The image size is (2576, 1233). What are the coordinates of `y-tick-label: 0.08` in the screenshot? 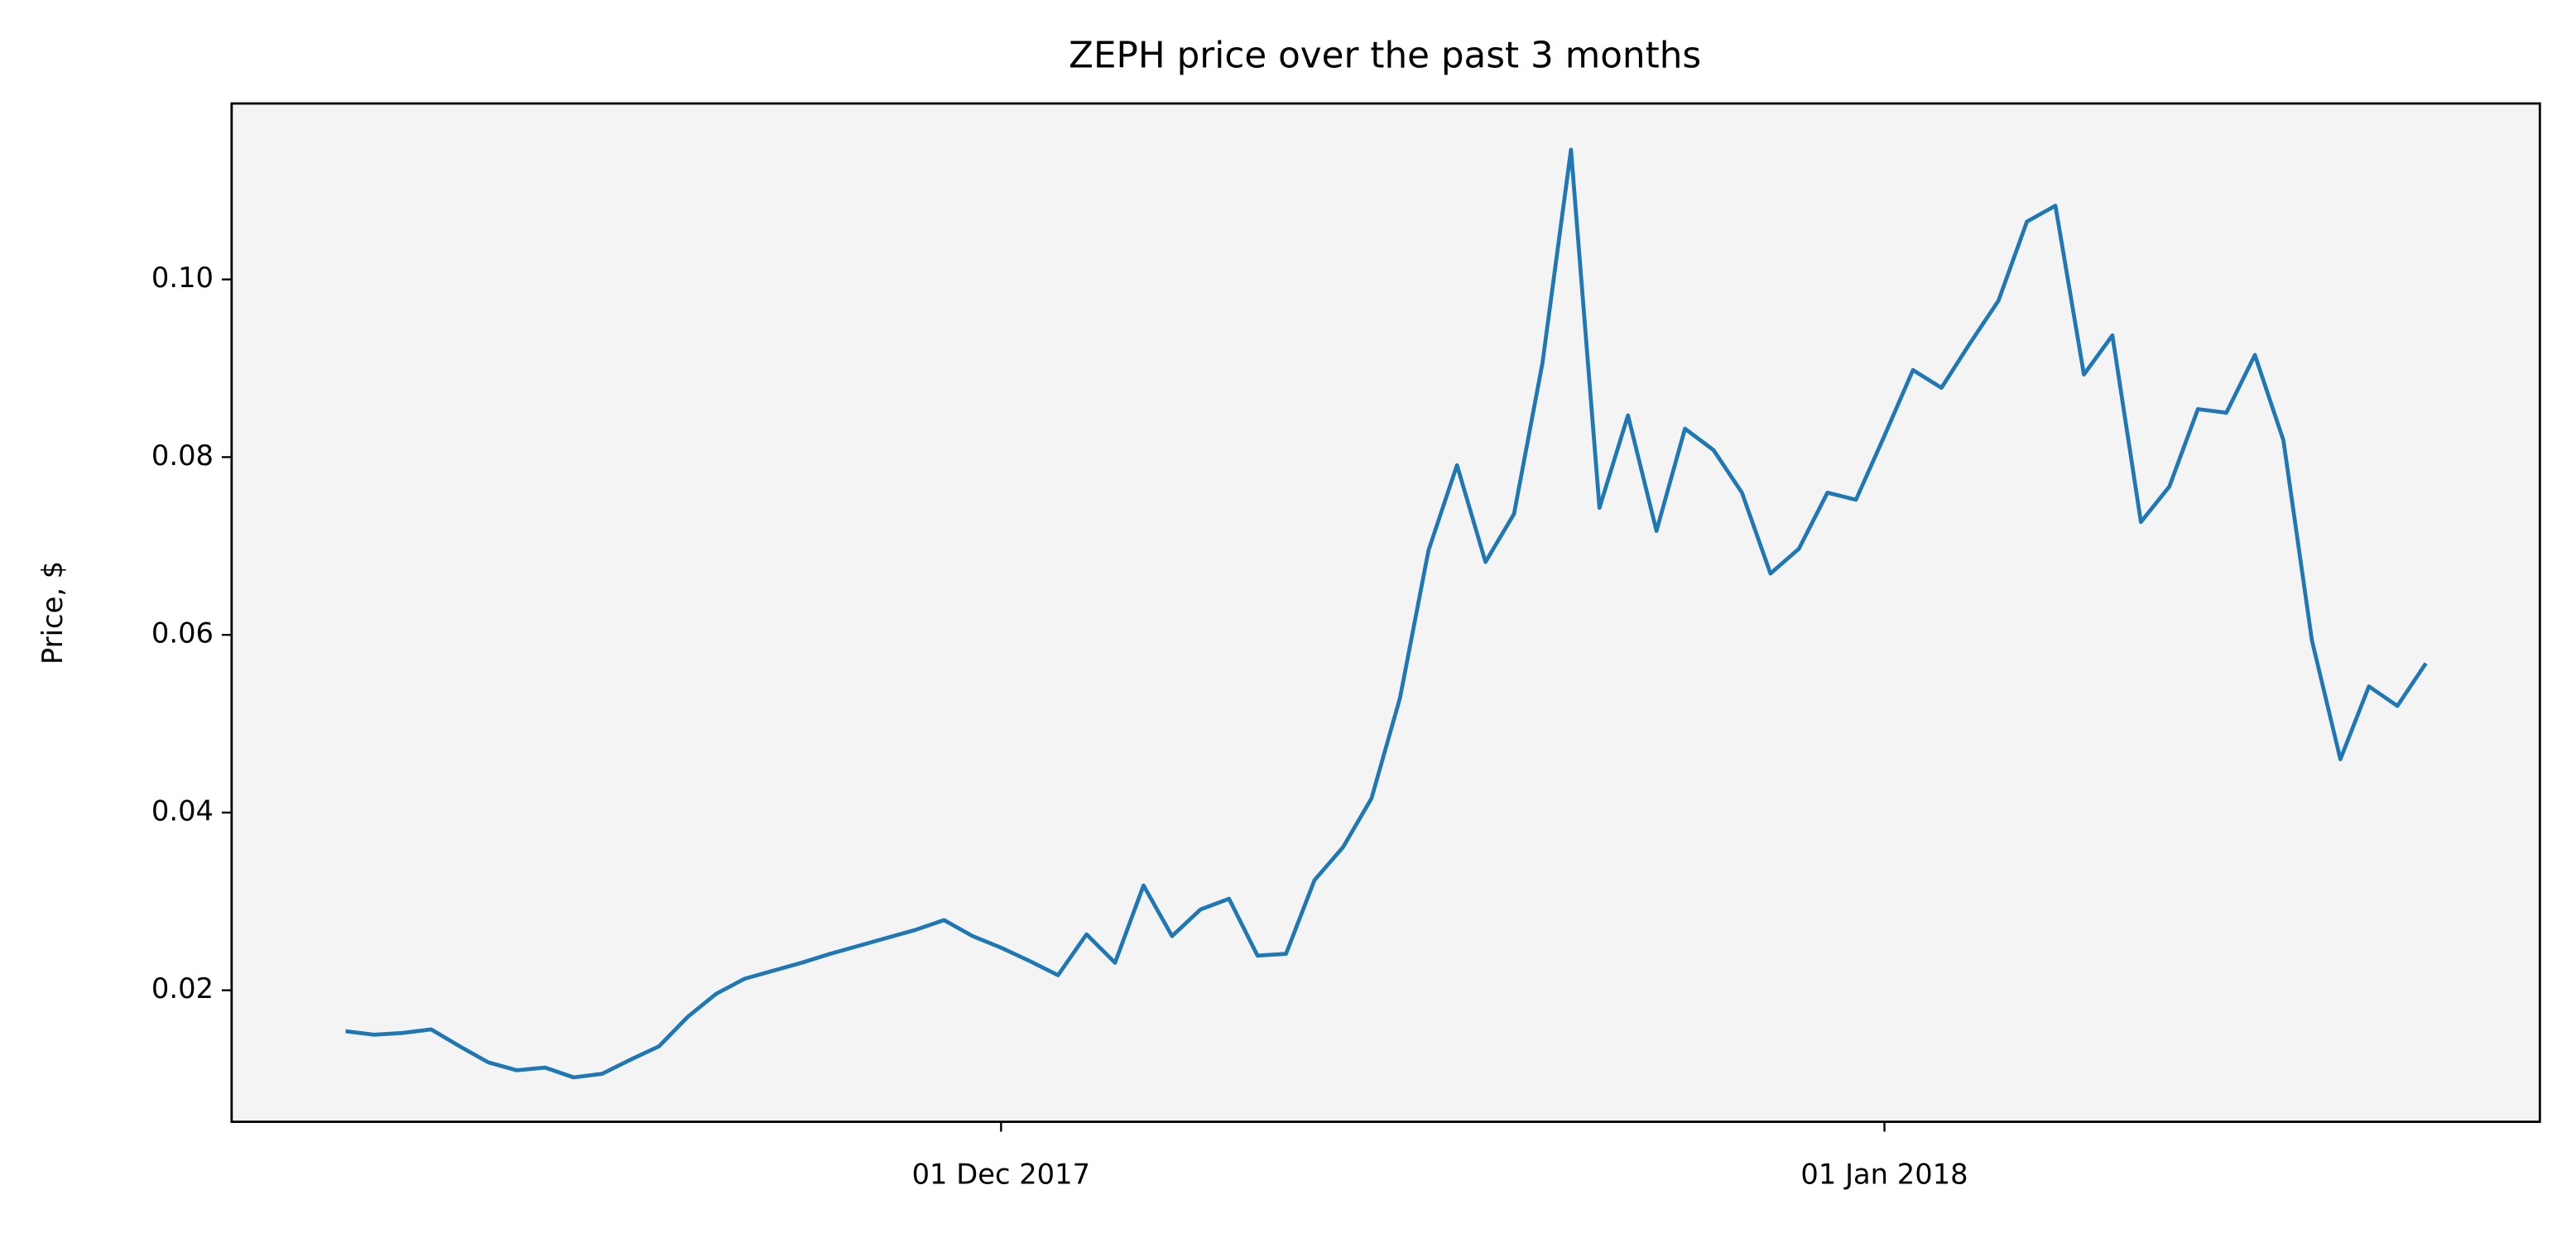 It's located at (182, 455).